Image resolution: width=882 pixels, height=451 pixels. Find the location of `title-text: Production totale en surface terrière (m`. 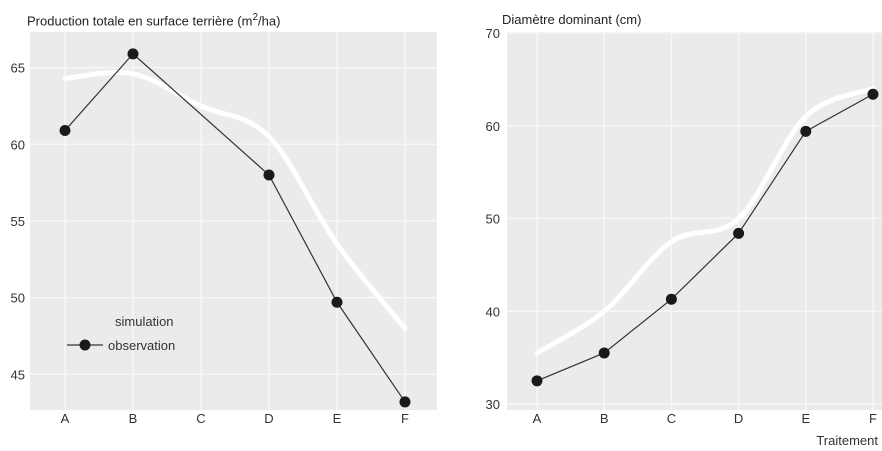

title-text: Production totale en surface terrière (m is located at coordinates (140, 21).